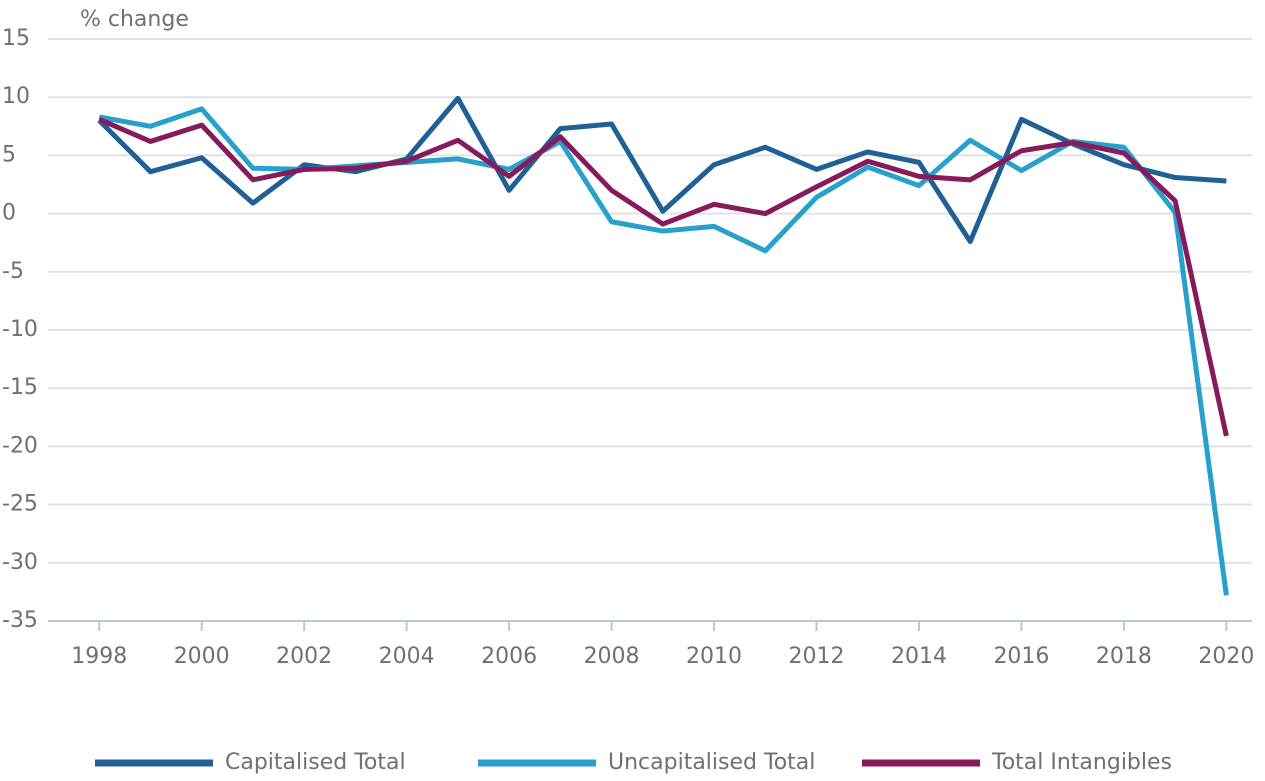  What do you see at coordinates (20, 504) in the screenshot?
I see `y-tick-label: -25` at bounding box center [20, 504].